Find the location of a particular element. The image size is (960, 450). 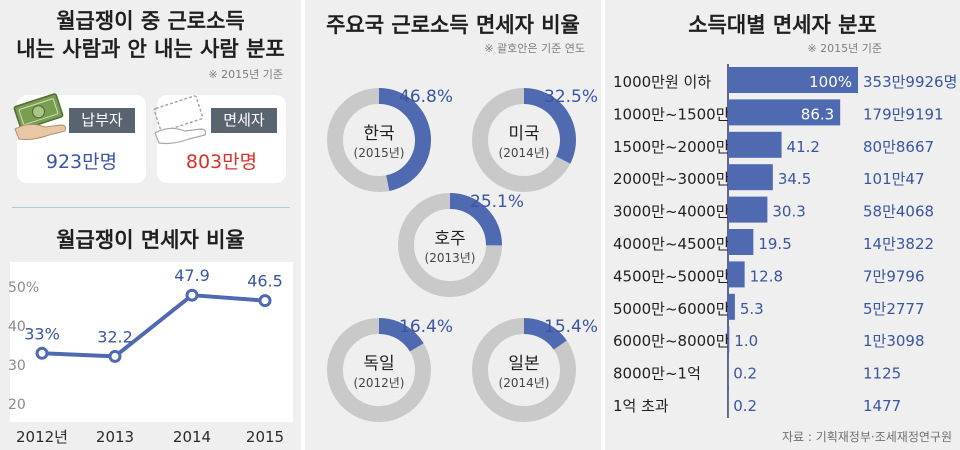

donut-2: 미국 (2014년) 32.5% is located at coordinates (535, 139).